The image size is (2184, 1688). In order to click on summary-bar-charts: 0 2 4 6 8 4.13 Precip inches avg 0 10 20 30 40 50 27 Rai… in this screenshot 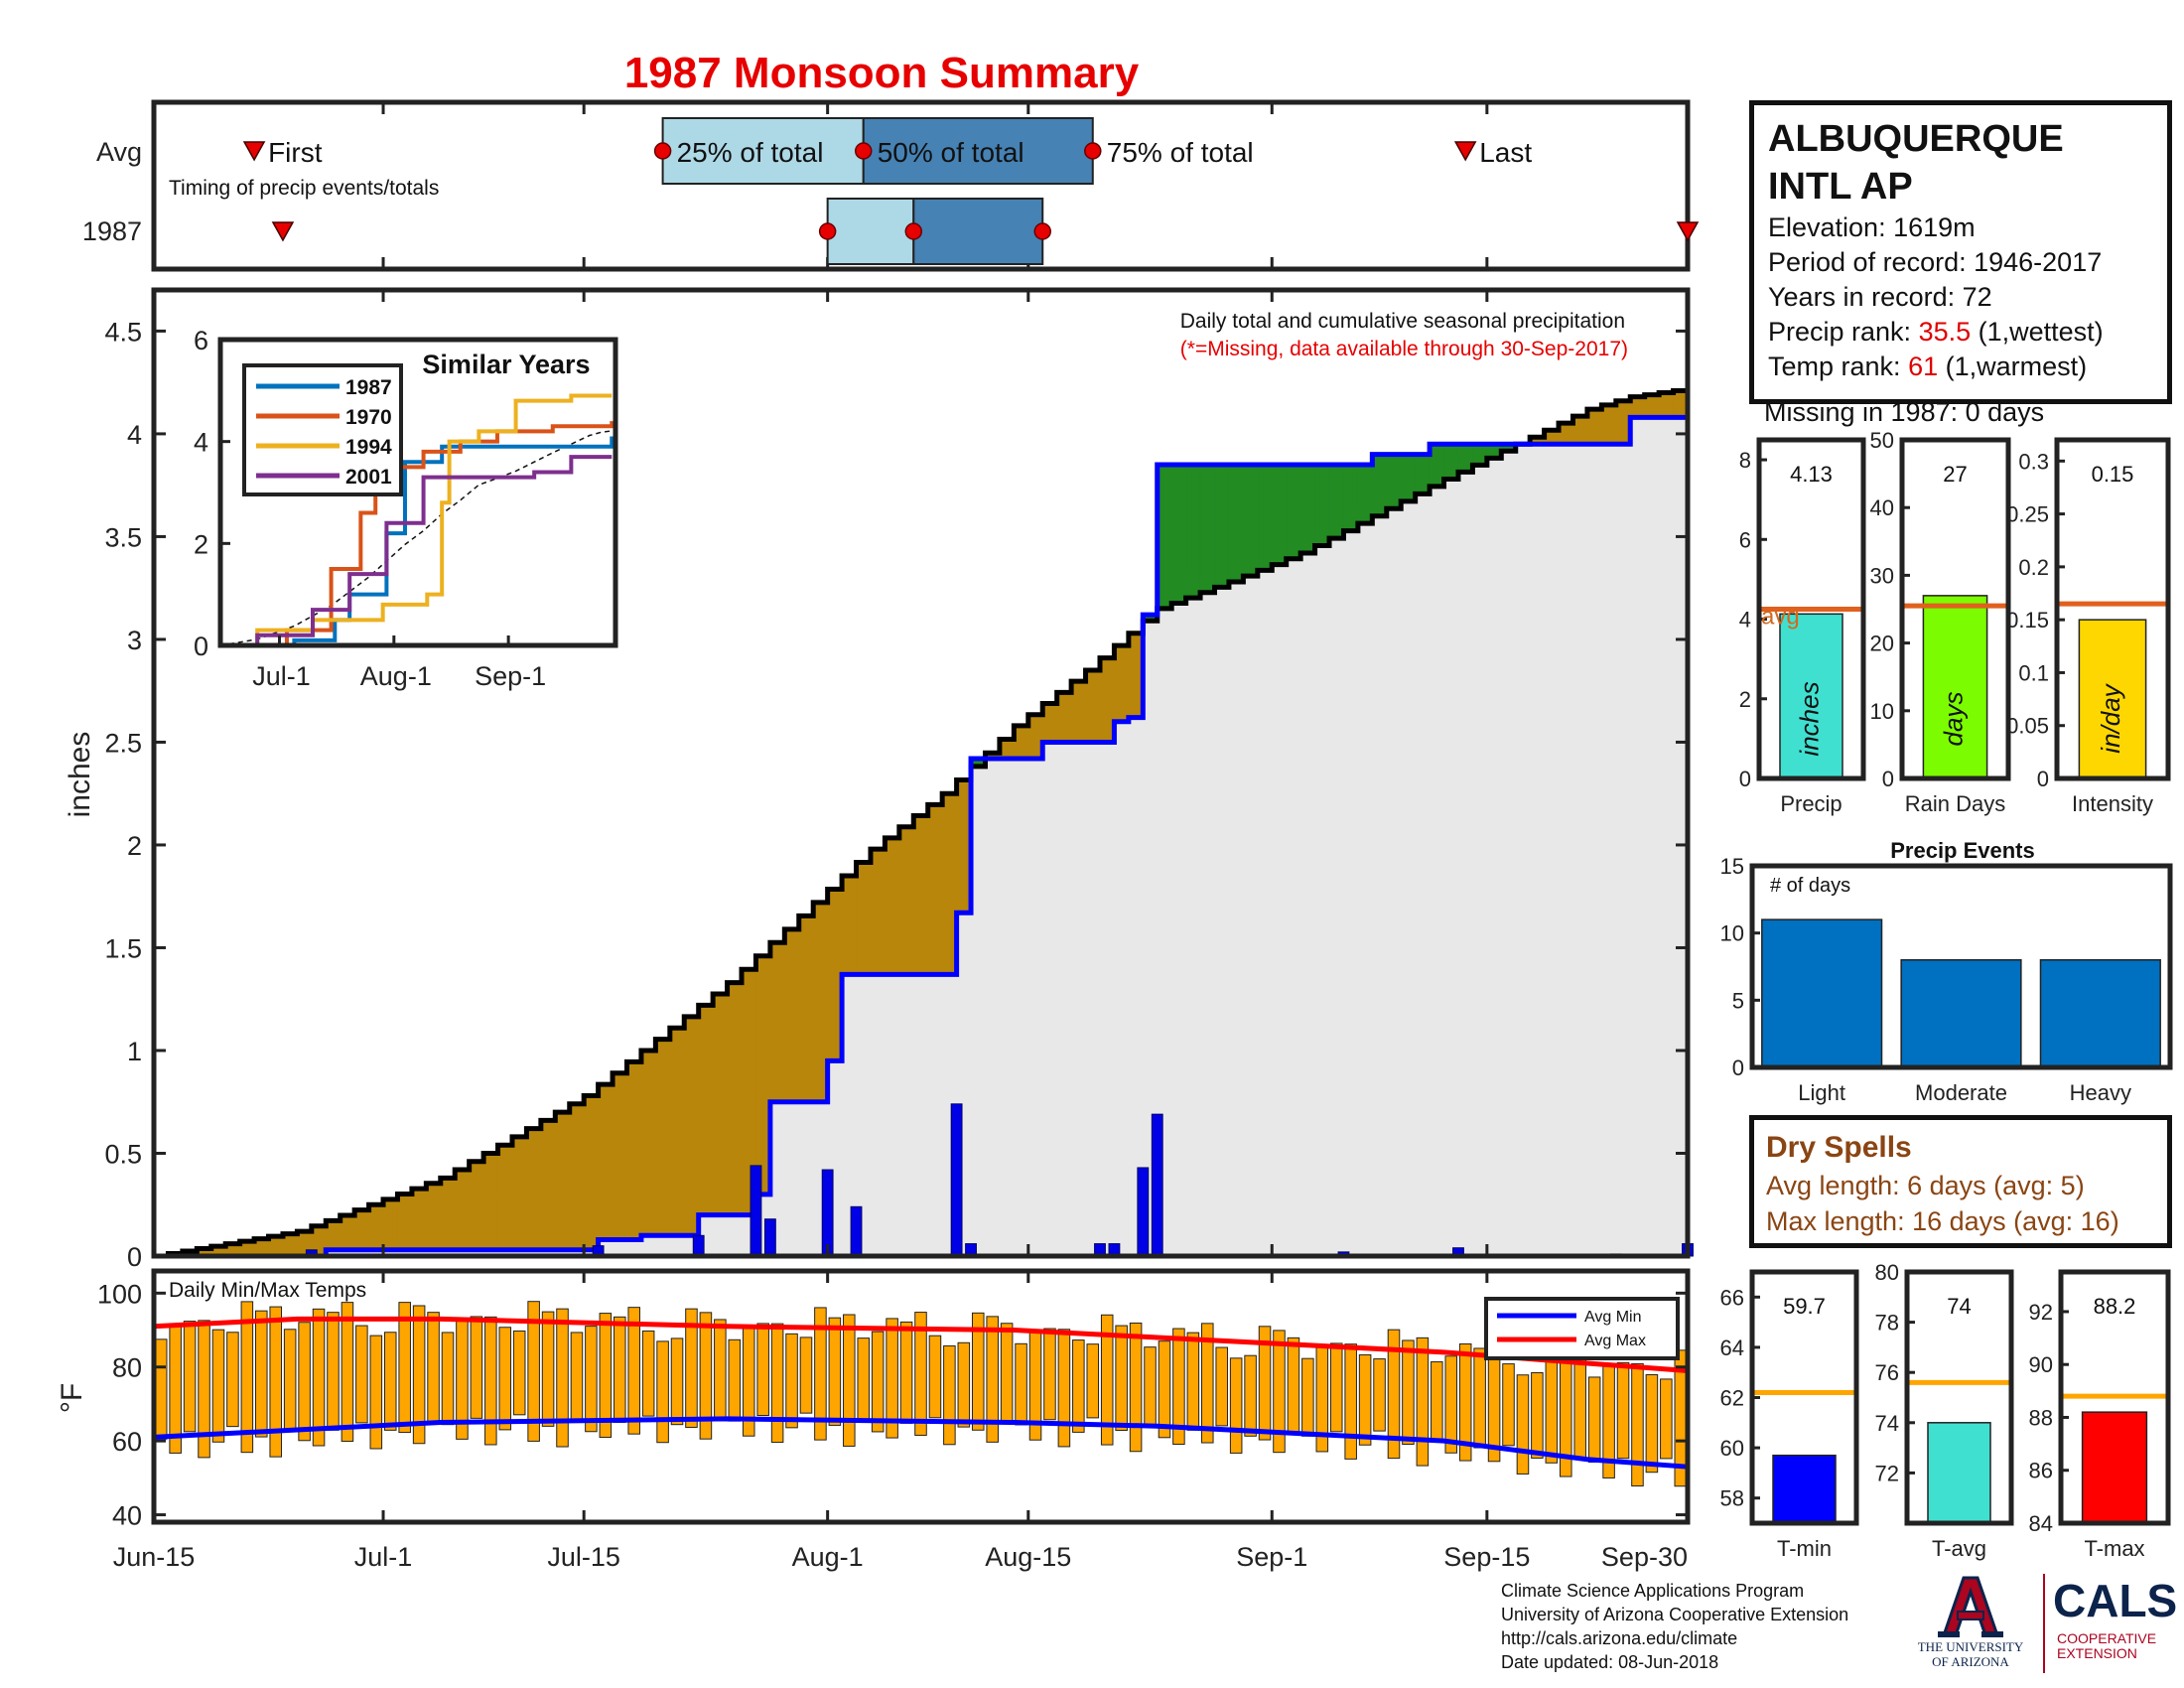, I will do `click(1955, 622)`.